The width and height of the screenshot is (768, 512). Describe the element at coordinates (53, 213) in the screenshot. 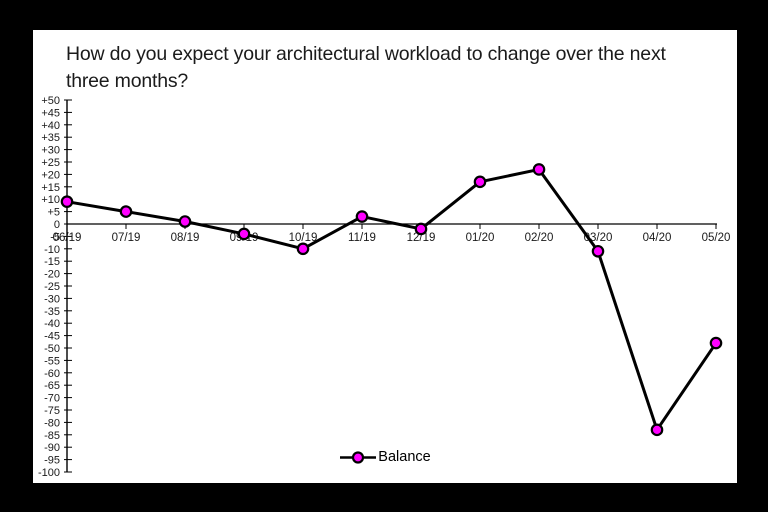

I see `y-axis-tick-label: +5` at that location.